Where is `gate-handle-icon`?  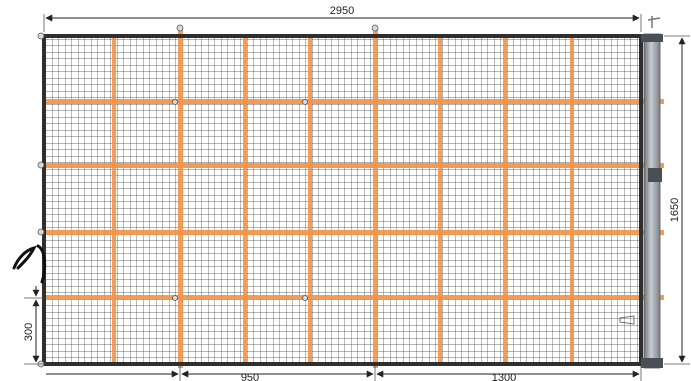
gate-handle-icon is located at coordinates (29, 264).